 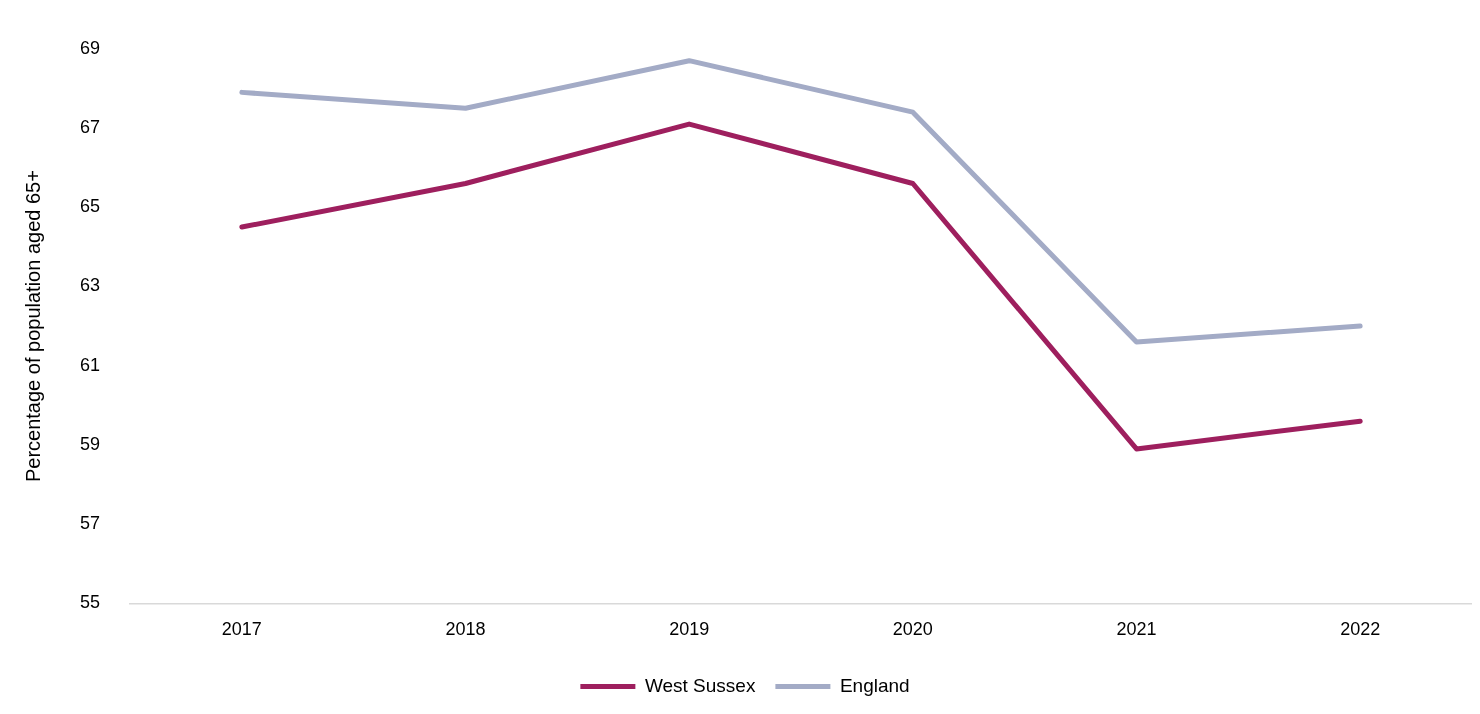 I want to click on y-tick-label: 63, so click(x=90, y=285).